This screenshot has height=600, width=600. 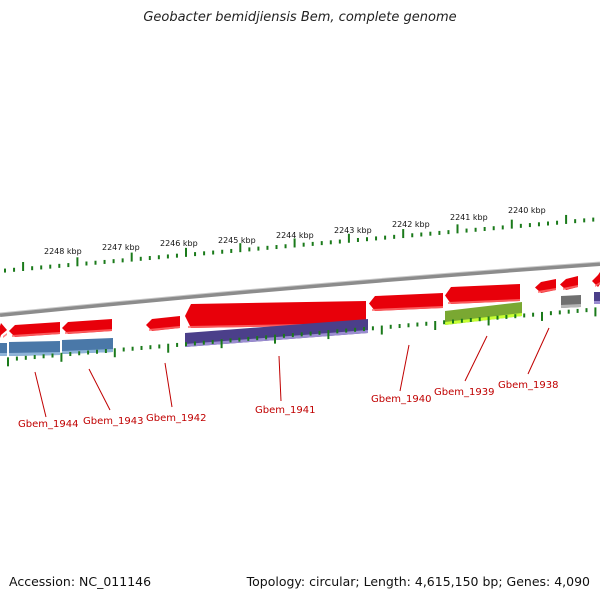 I want to click on gene-label: Gbem_1938, so click(x=528, y=385).